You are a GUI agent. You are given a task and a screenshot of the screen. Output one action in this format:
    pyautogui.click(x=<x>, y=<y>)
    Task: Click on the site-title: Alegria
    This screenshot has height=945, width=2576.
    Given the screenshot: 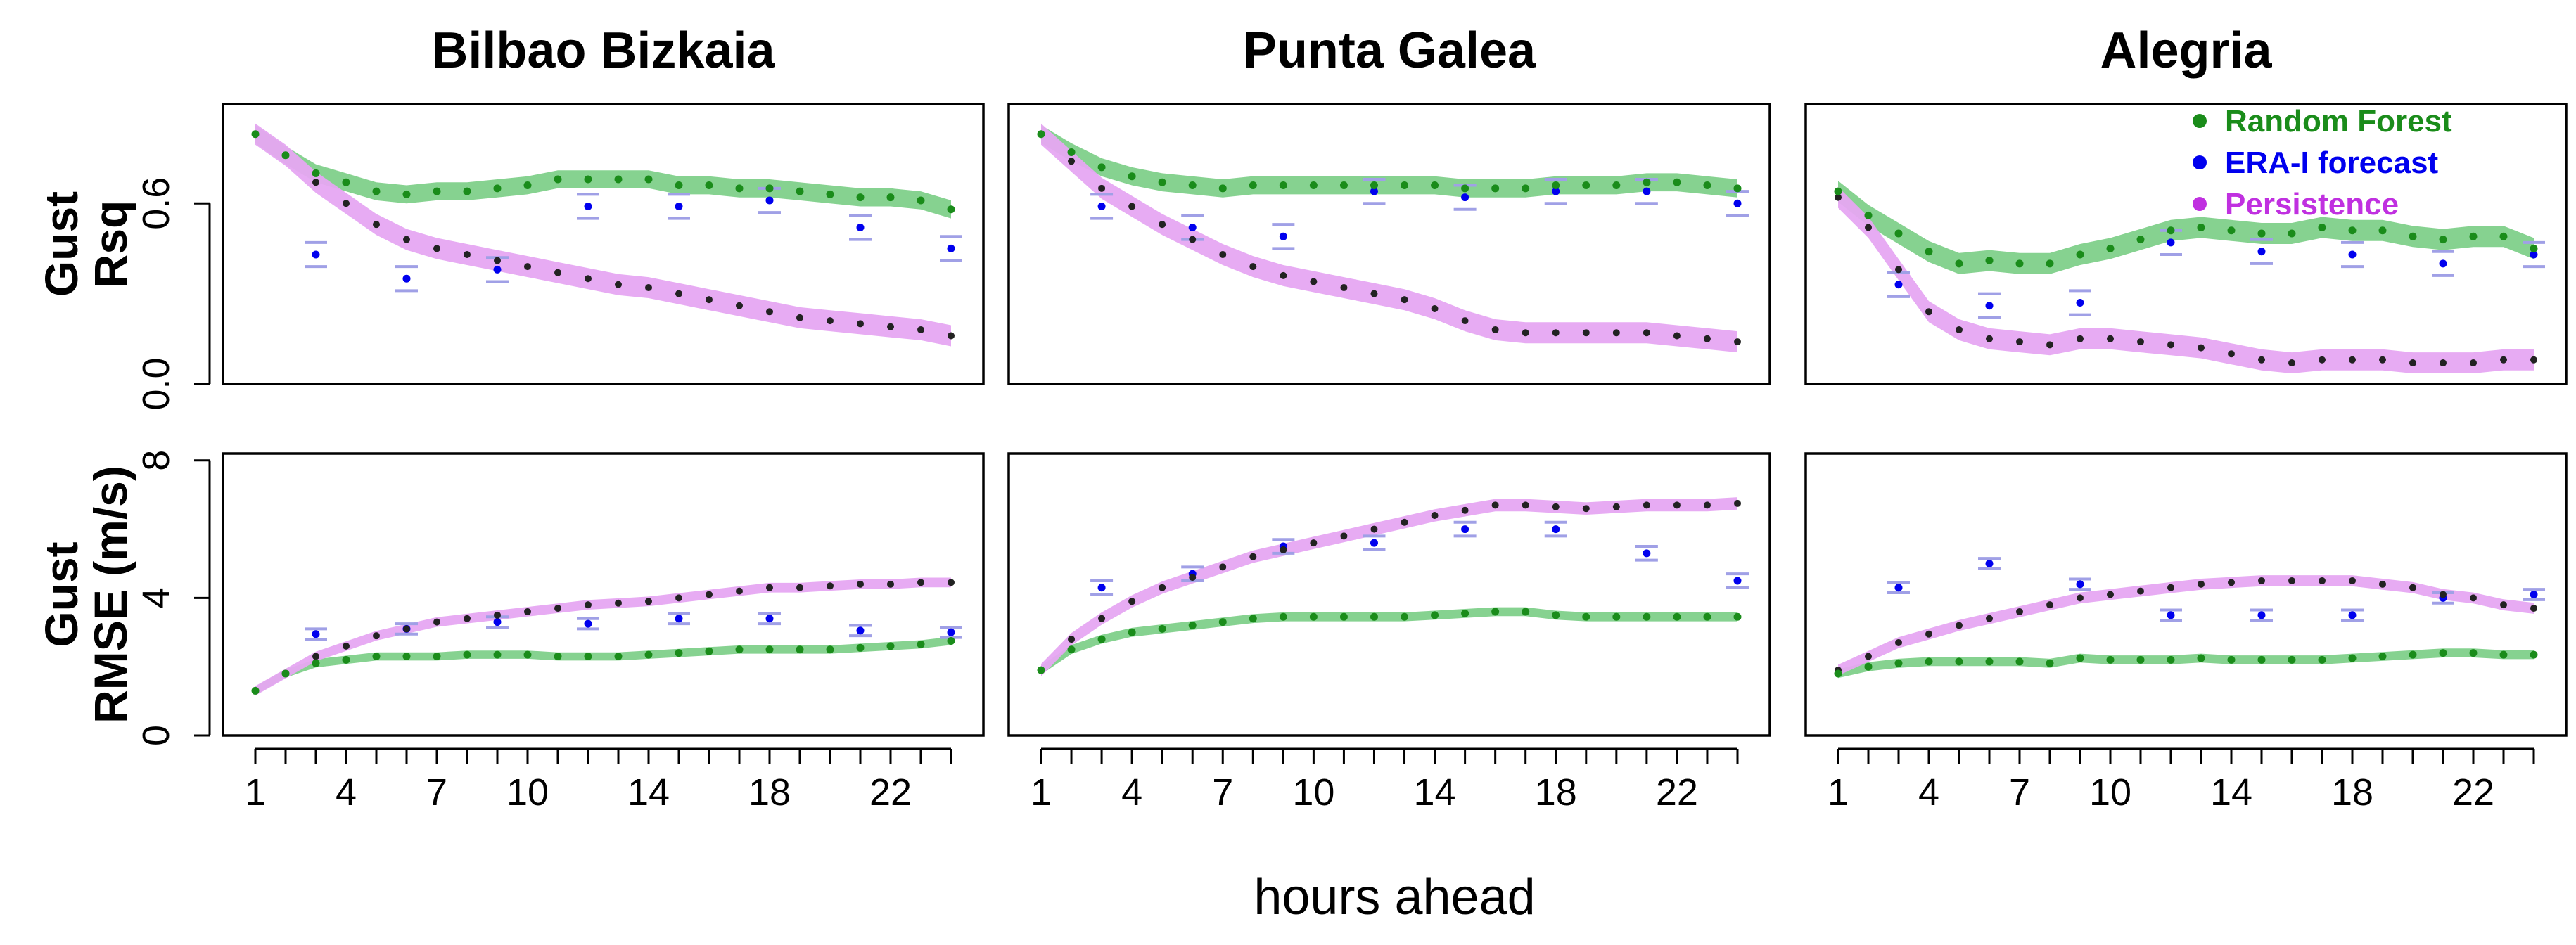 What is the action you would take?
    pyautogui.click(x=2186, y=50)
    